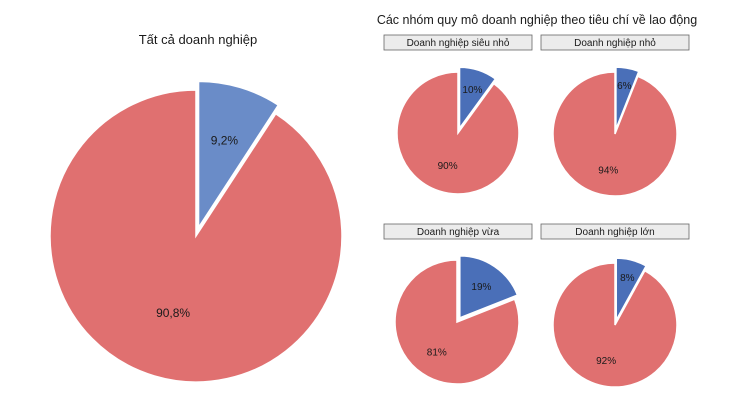  What do you see at coordinates (627, 278) in the screenshot?
I see `data-label-0: 8%` at bounding box center [627, 278].